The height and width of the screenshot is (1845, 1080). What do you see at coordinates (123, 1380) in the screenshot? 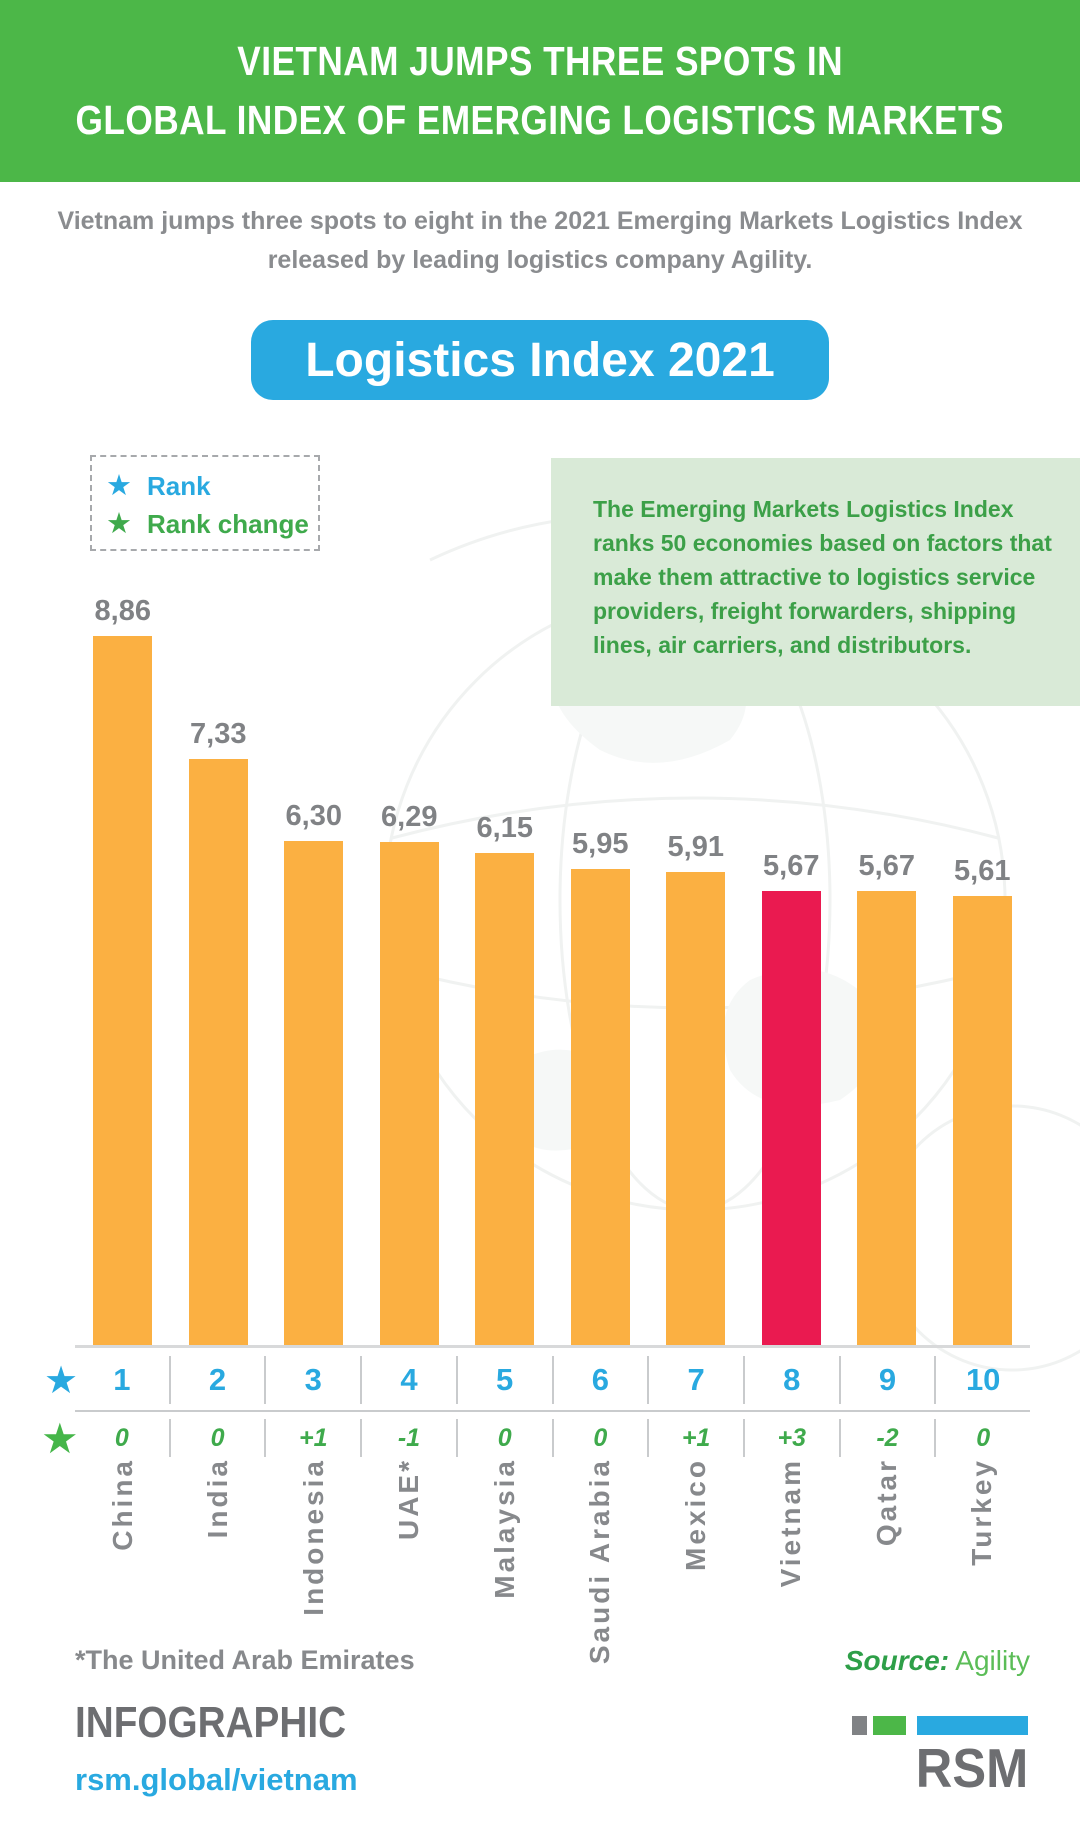
I see `rank-cell-china: 1` at bounding box center [123, 1380].